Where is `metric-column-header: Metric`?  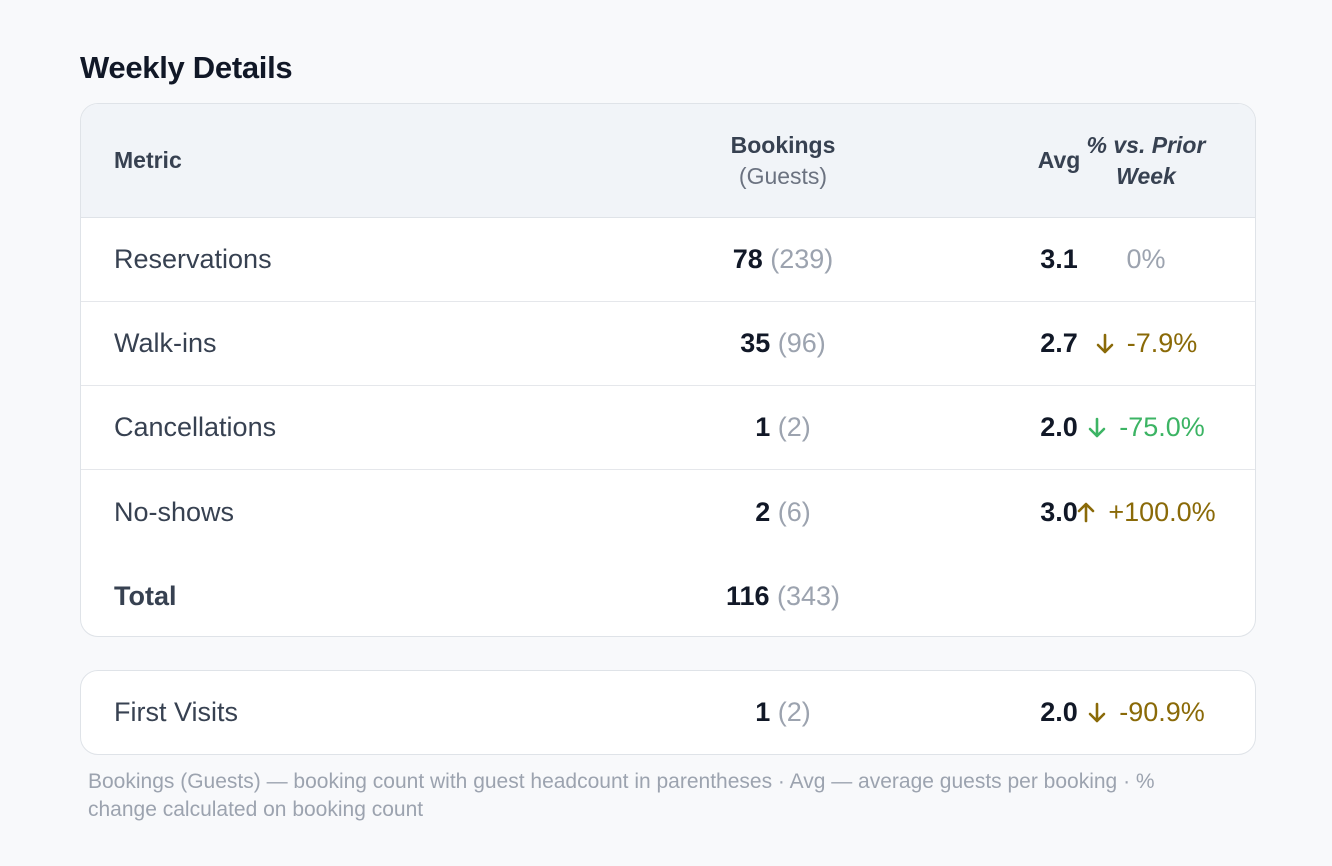 metric-column-header: Metric is located at coordinates (148, 160).